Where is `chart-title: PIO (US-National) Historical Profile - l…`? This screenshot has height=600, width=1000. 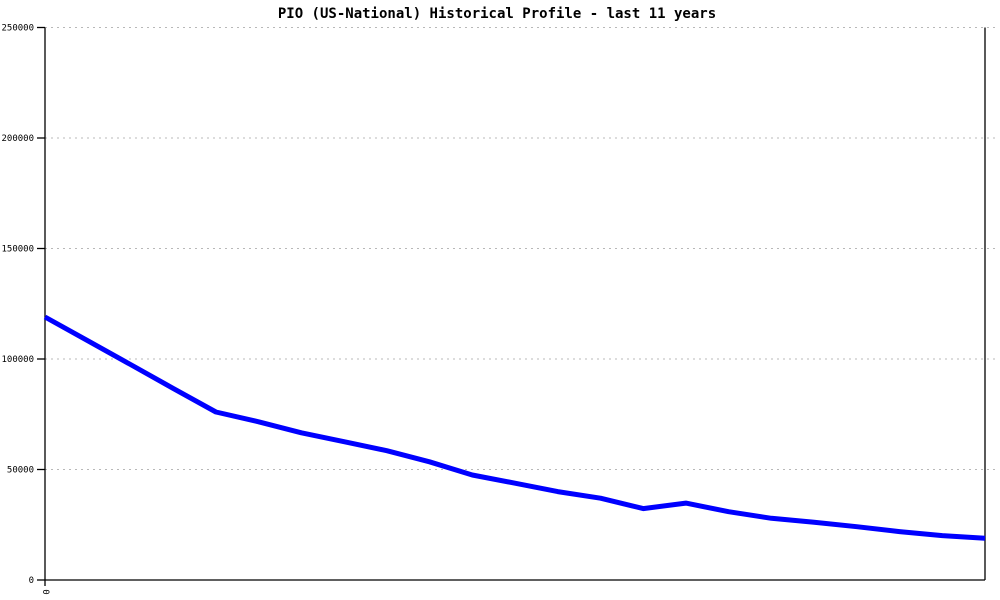
chart-title: PIO (US-National) Historical Profile - l… is located at coordinates (497, 14).